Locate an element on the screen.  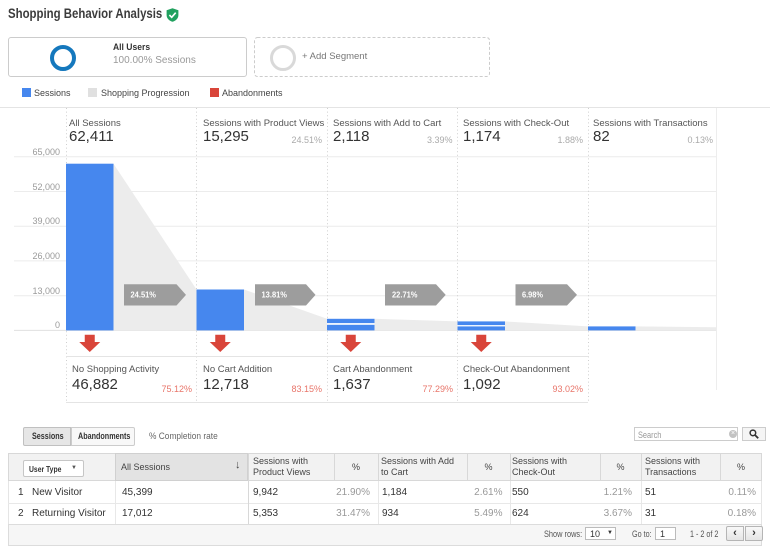
svg-text: 13.81% is located at coordinates (275, 295).